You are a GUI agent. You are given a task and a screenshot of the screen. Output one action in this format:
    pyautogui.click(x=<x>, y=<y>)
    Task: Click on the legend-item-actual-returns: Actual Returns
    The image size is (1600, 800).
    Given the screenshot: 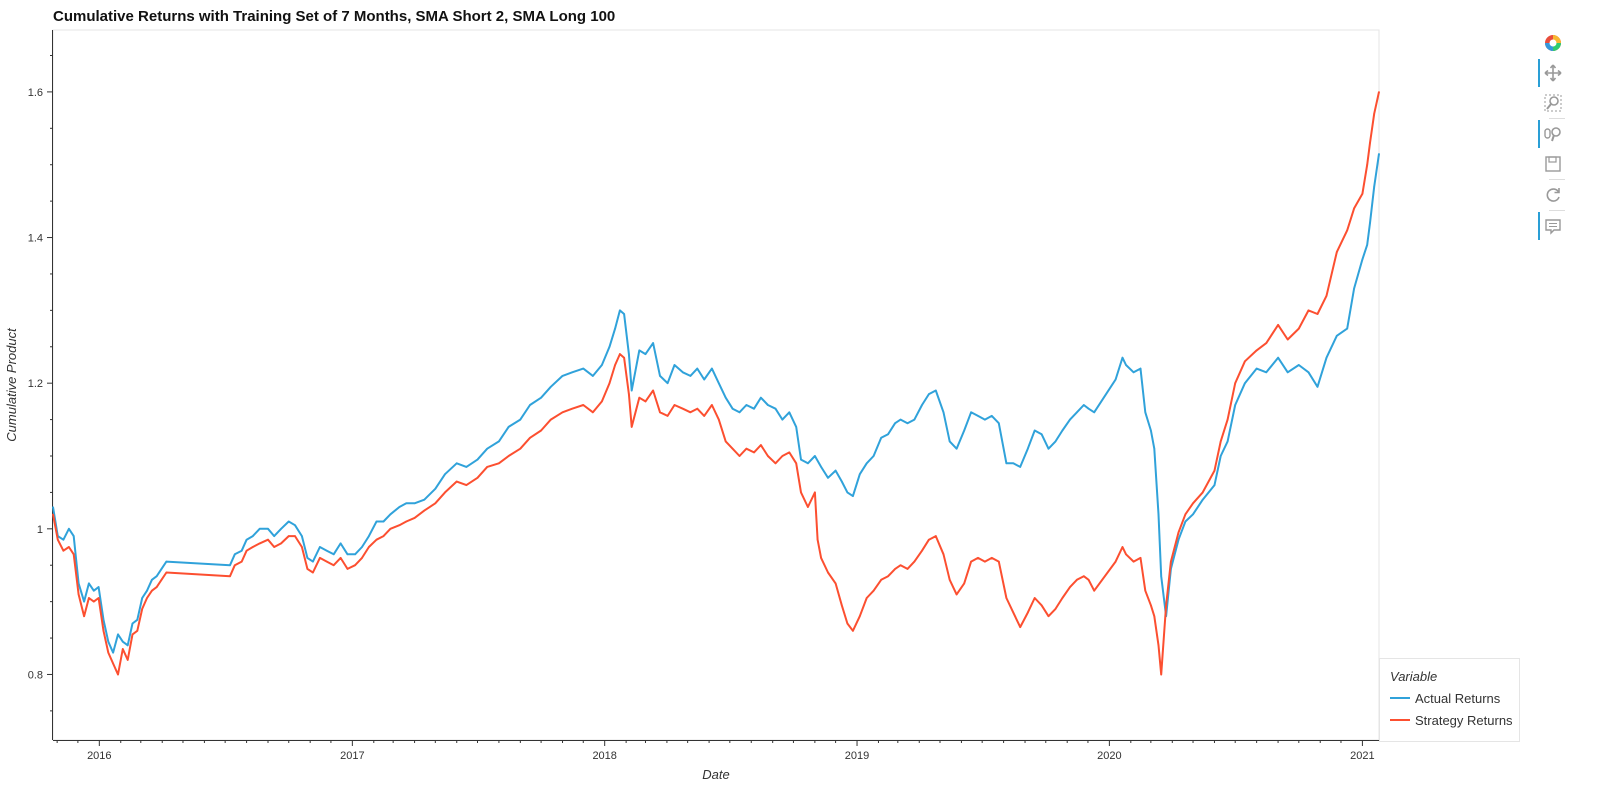 What is the action you would take?
    pyautogui.click(x=1445, y=698)
    